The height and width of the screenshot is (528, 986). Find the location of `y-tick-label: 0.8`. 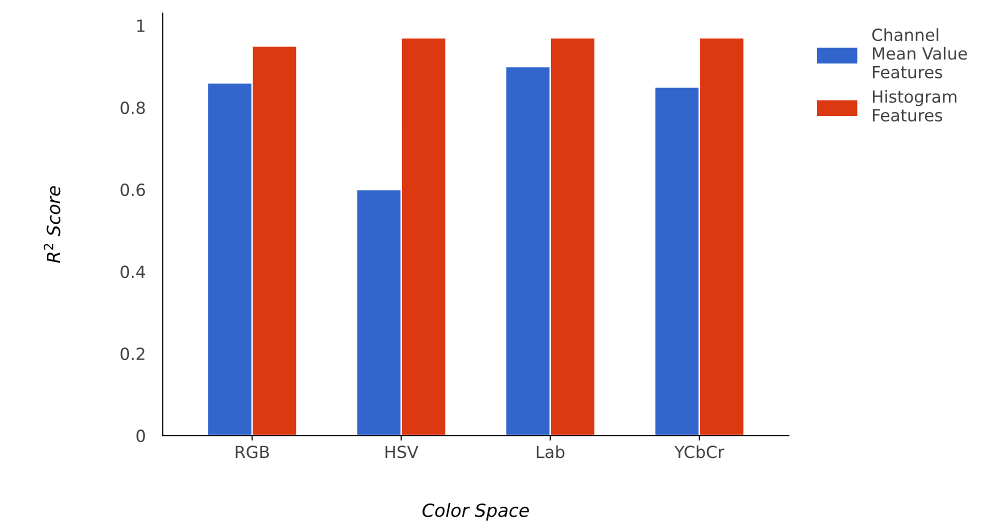

y-tick-label: 0.8 is located at coordinates (132, 107).